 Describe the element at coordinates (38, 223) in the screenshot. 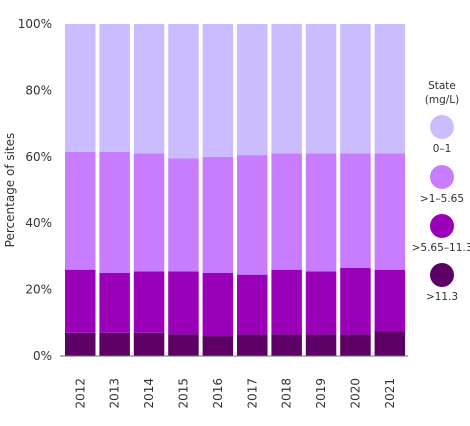

I see `y-tick-label: 40%` at that location.